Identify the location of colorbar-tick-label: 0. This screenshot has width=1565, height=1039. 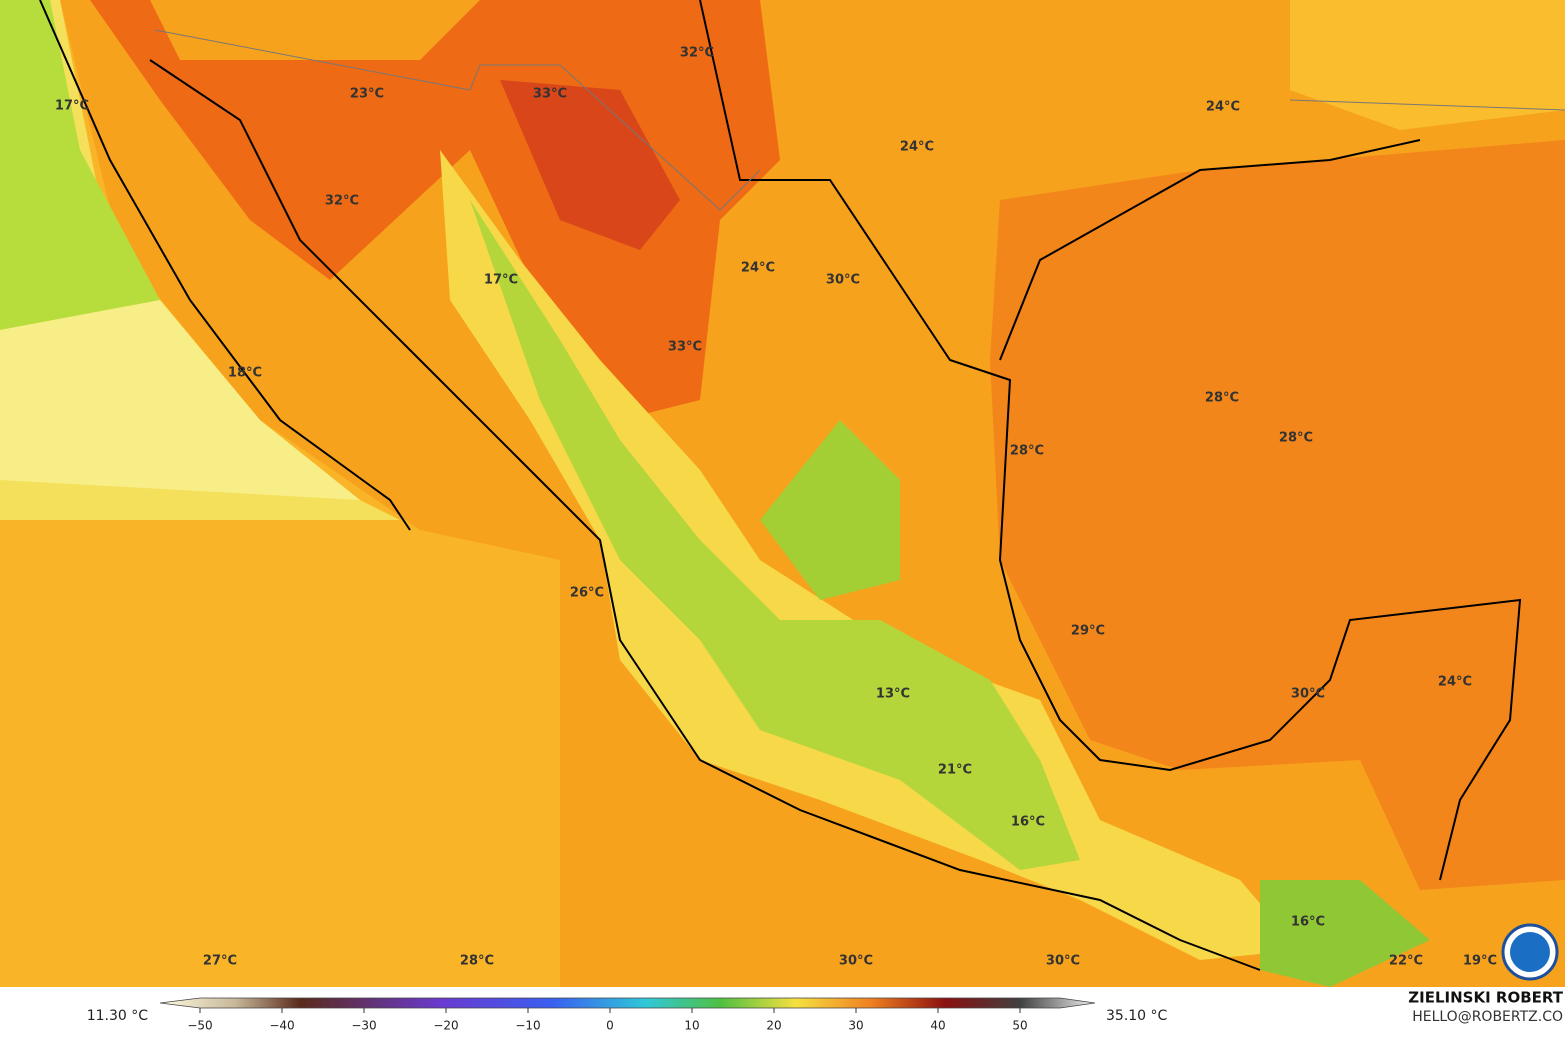
(610, 1026).